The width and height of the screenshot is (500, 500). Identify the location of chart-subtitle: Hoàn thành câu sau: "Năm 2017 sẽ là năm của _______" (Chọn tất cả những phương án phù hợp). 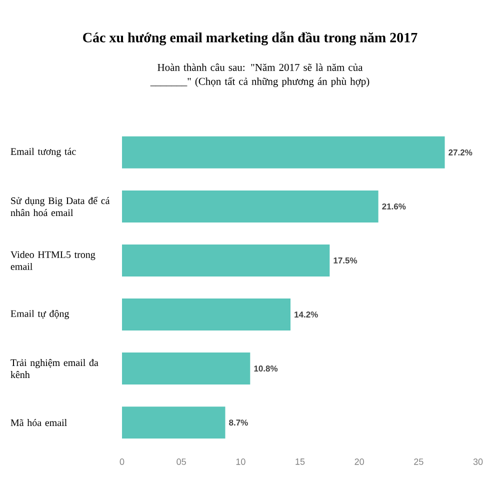
(260, 76).